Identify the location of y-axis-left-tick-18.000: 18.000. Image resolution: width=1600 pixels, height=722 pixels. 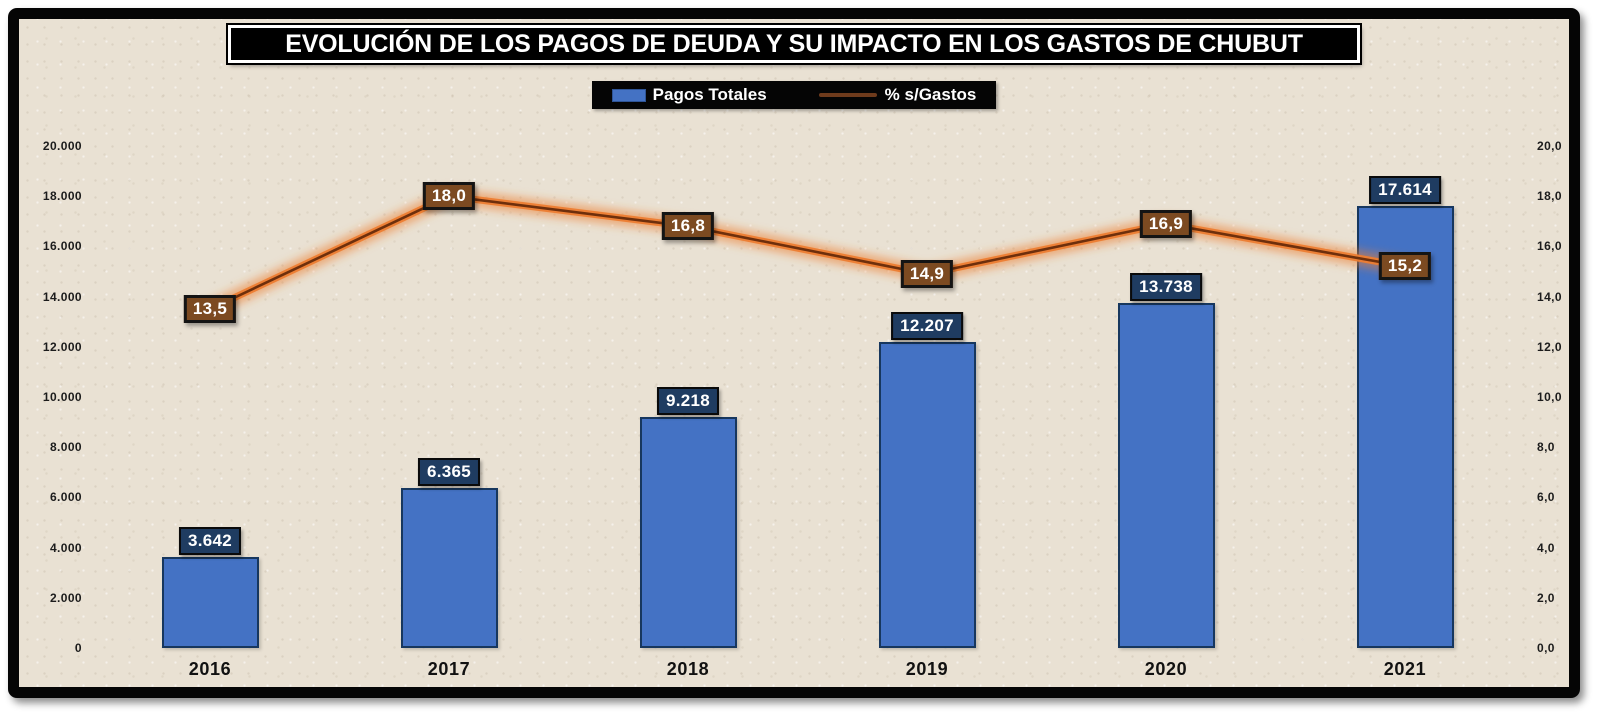
(62, 196).